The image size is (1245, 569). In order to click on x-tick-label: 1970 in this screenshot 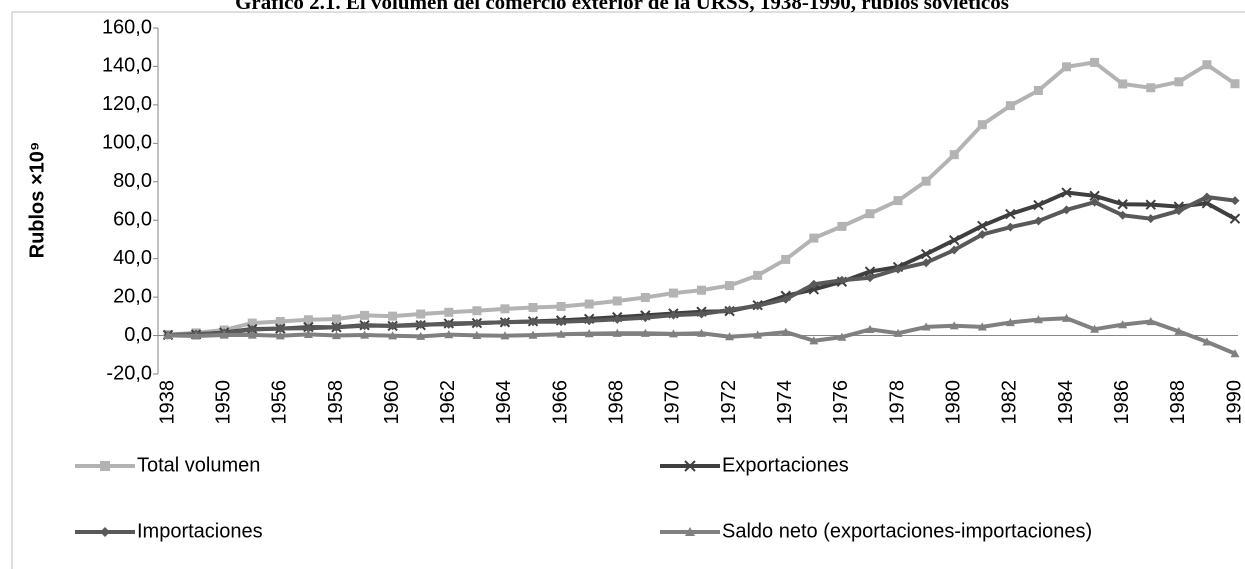, I will do `click(673, 402)`.